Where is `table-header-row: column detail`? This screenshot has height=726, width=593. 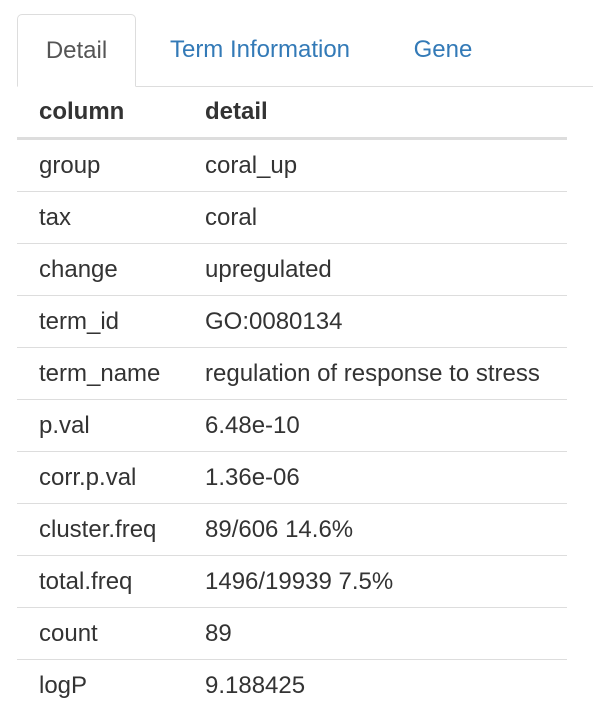 table-header-row: column detail is located at coordinates (292, 113).